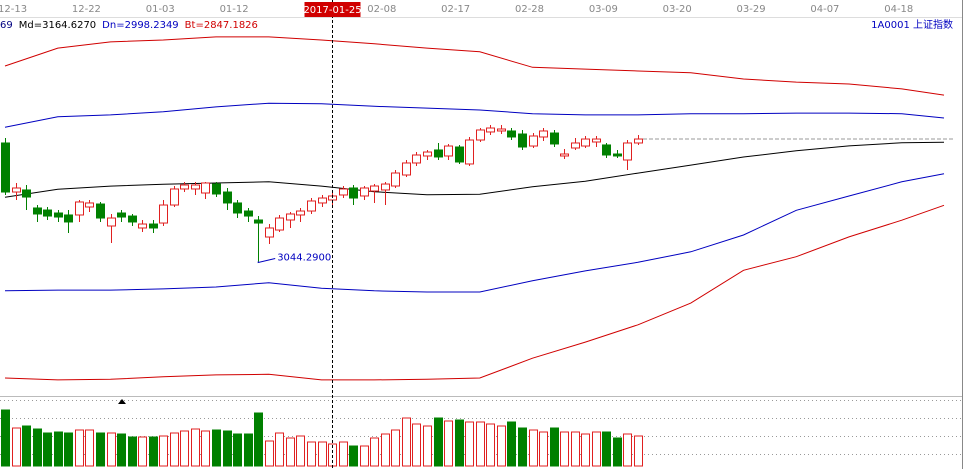 Image resolution: width=964 pixels, height=469 pixels. I want to click on security-label: 1A0001 上证指数, so click(912, 24).